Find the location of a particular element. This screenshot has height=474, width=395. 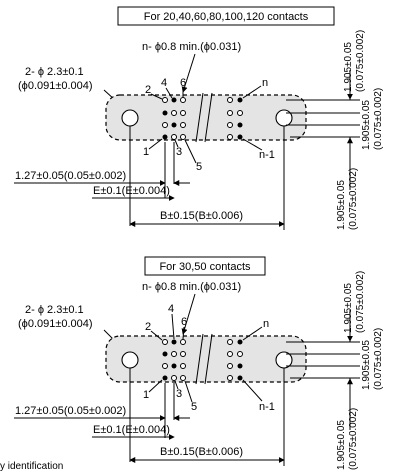

top-title-box is located at coordinates (226, 16).